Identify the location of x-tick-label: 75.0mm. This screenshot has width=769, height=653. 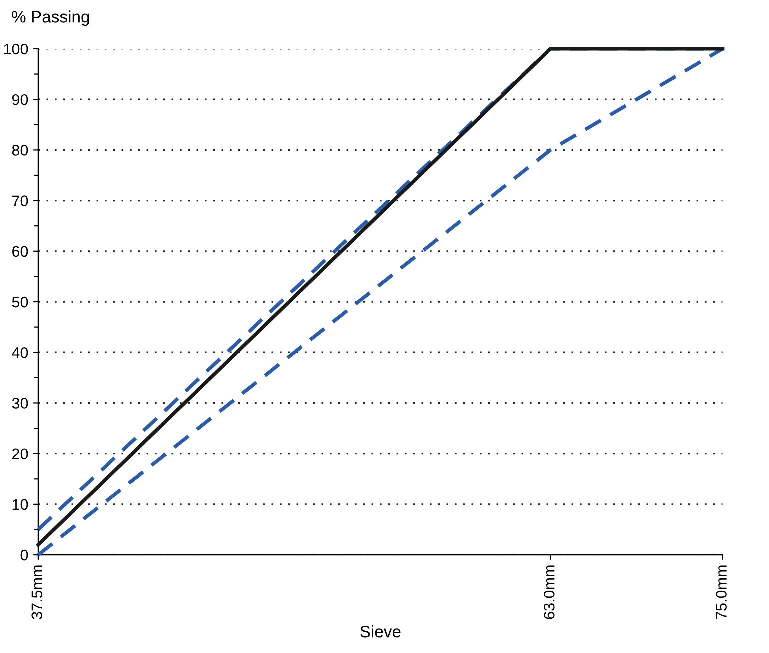
(721, 593).